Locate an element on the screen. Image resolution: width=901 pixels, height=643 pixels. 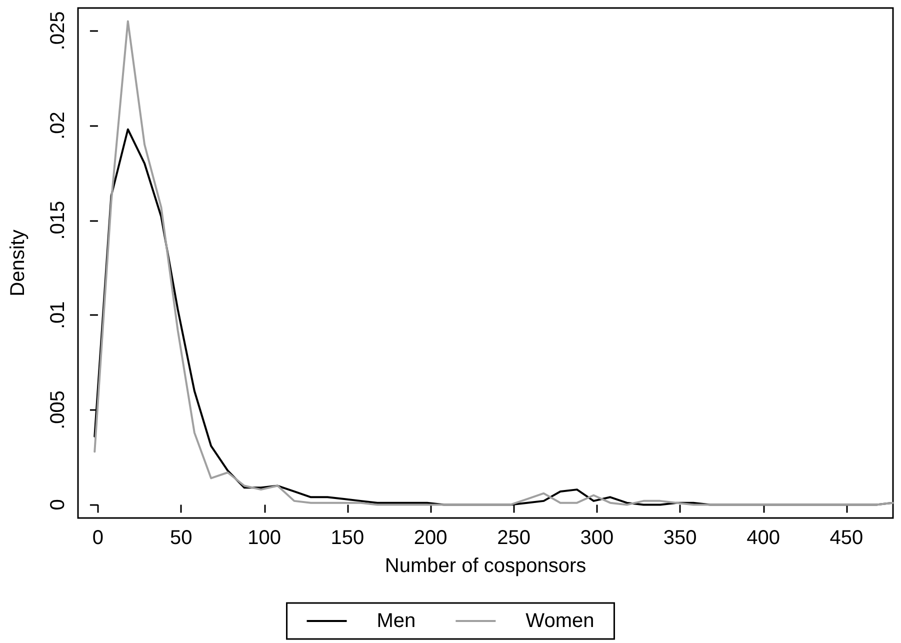
x-axis-title: Number of cosponsors is located at coordinates (485, 566).